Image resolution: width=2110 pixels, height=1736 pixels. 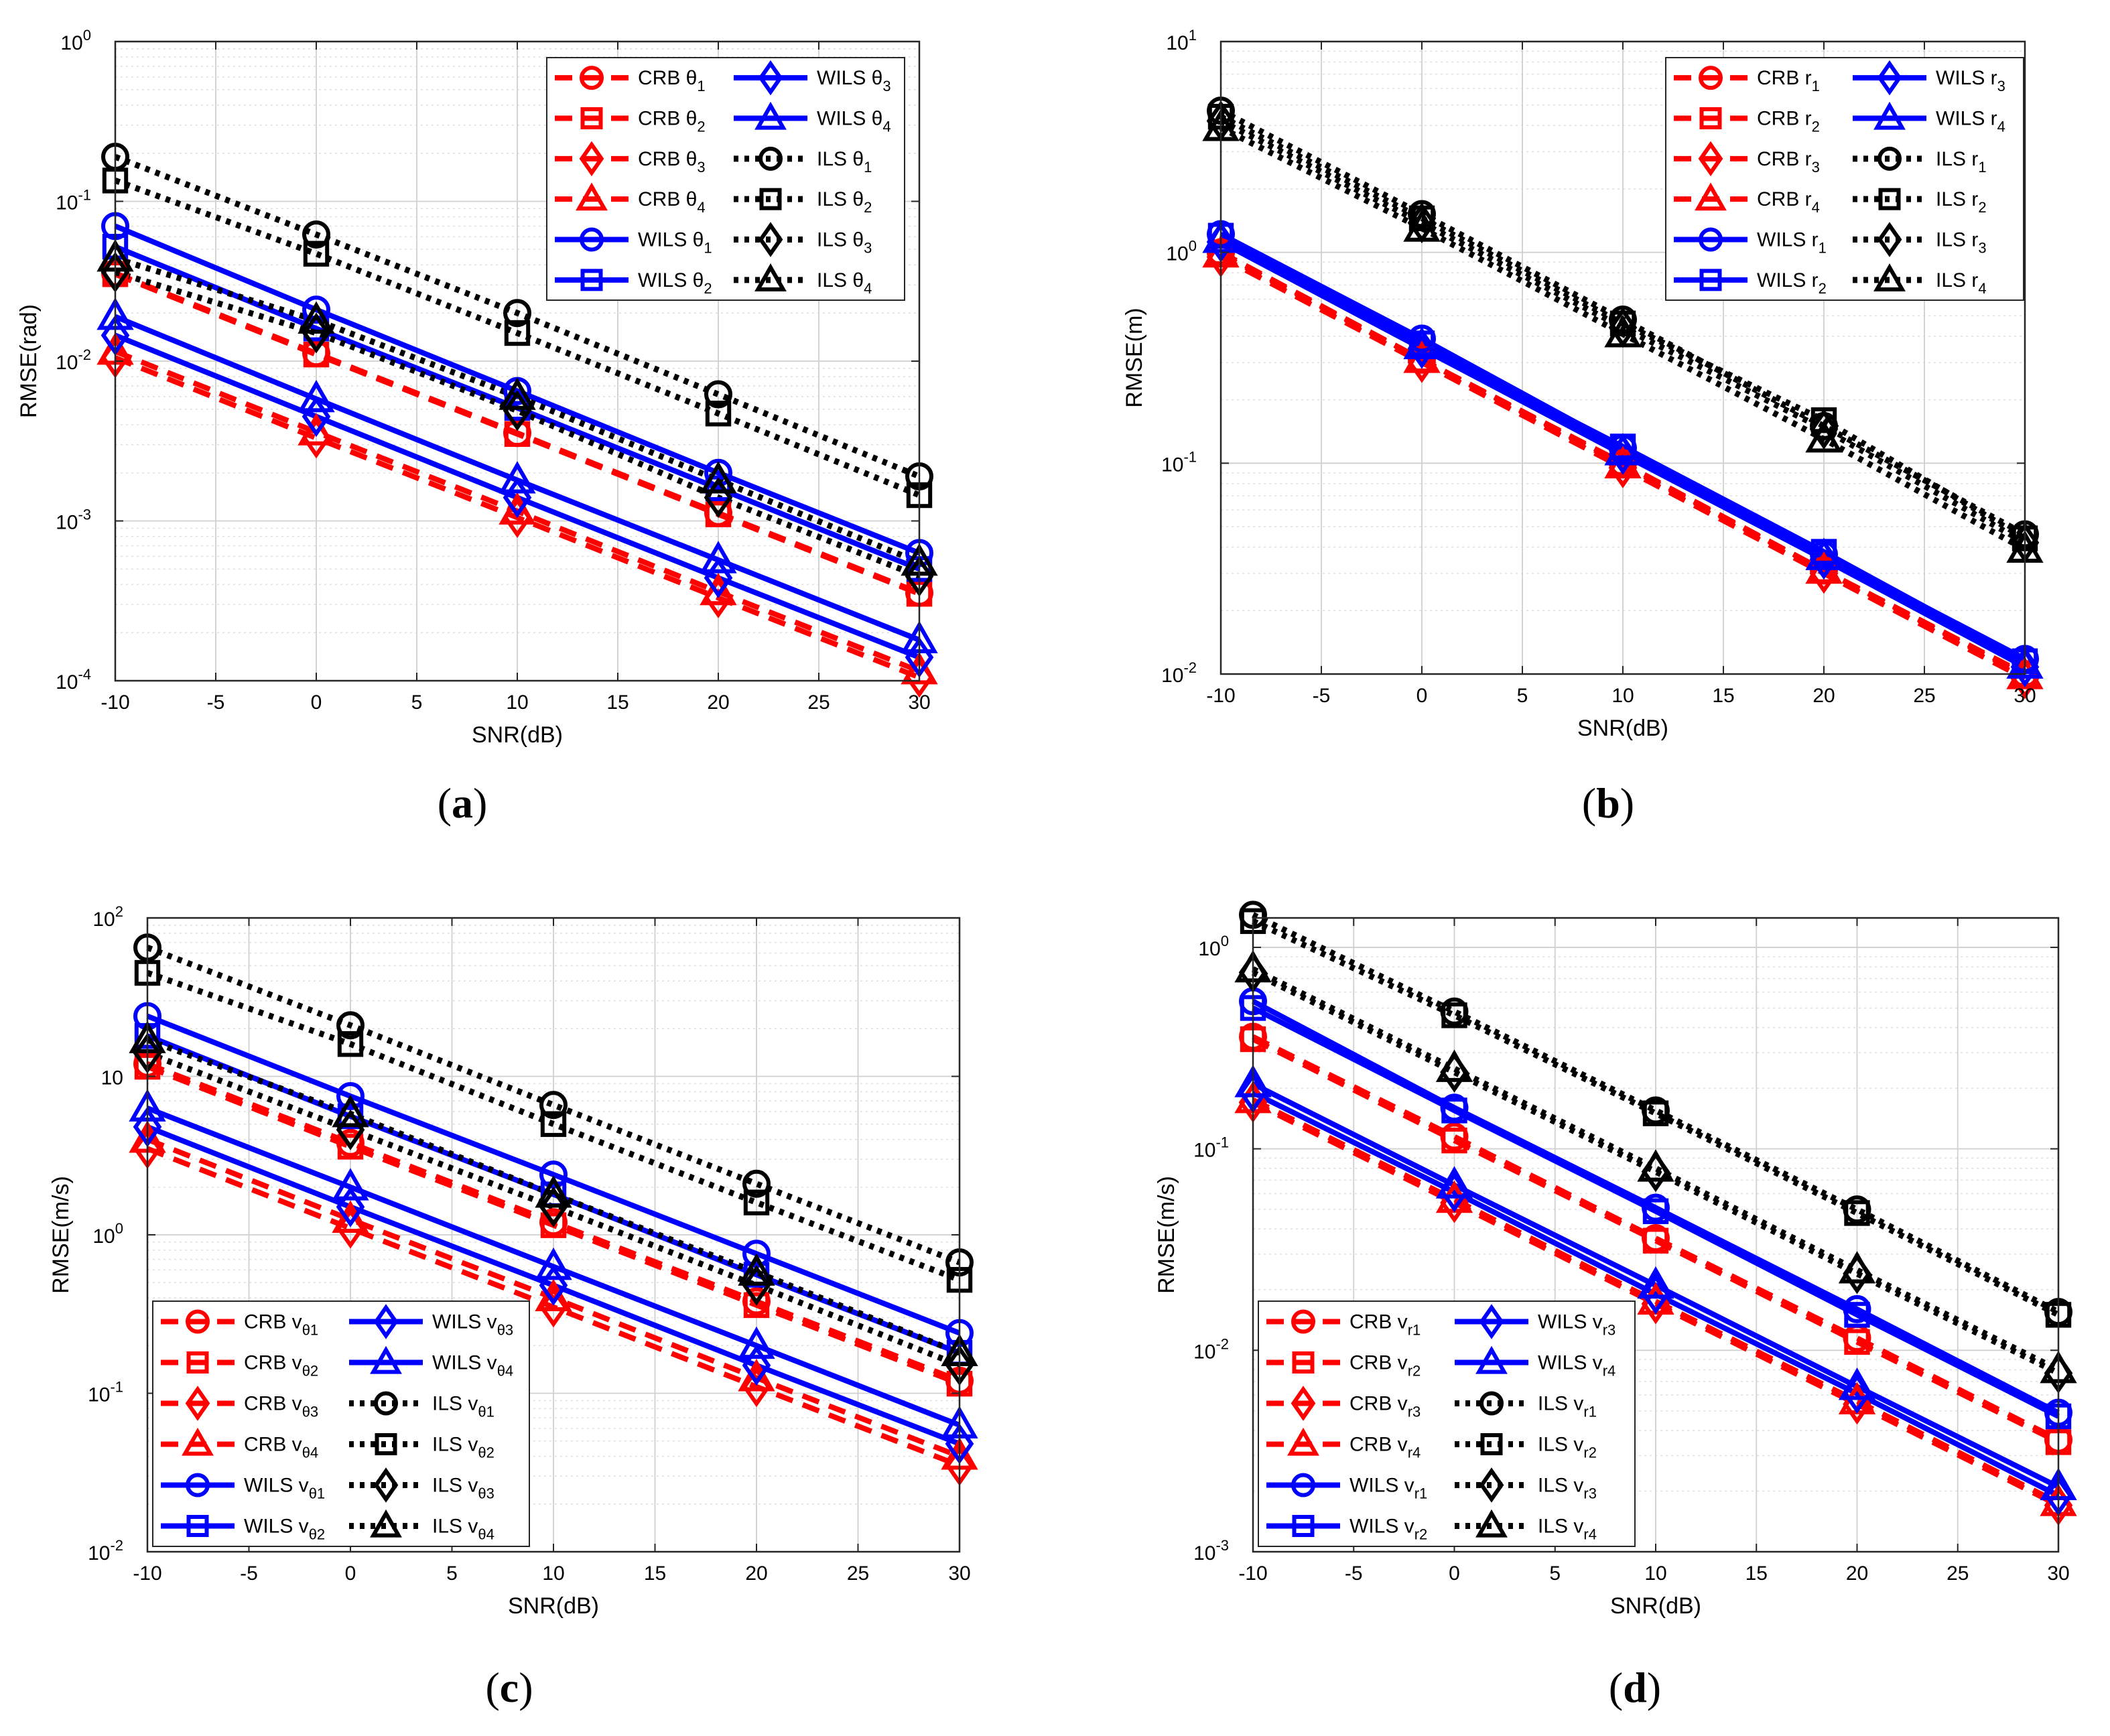 I want to click on legend-entry-label: CRB r1, so click(x=1788, y=80).